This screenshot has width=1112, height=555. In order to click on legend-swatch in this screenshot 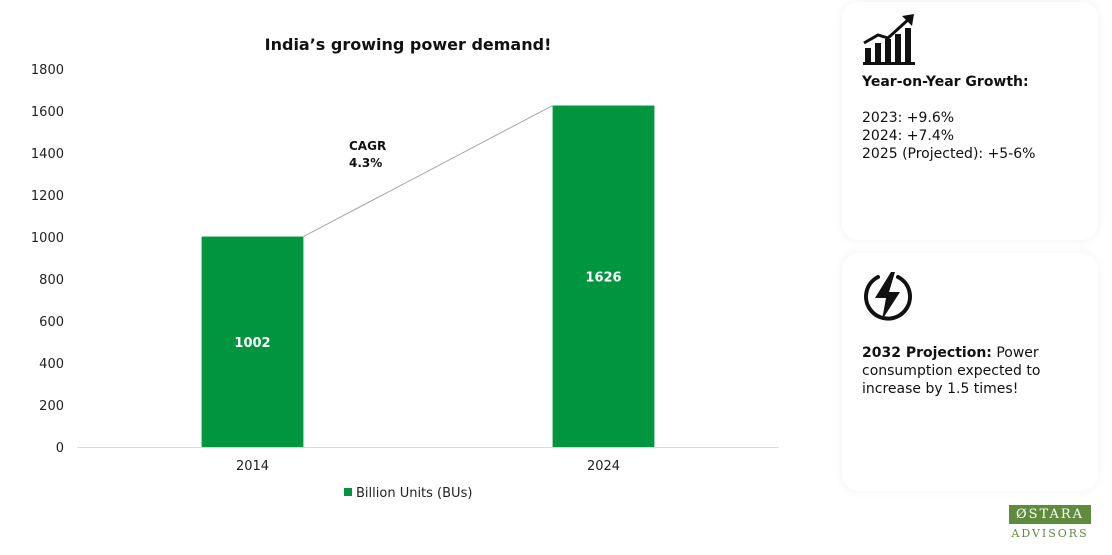, I will do `click(348, 492)`.